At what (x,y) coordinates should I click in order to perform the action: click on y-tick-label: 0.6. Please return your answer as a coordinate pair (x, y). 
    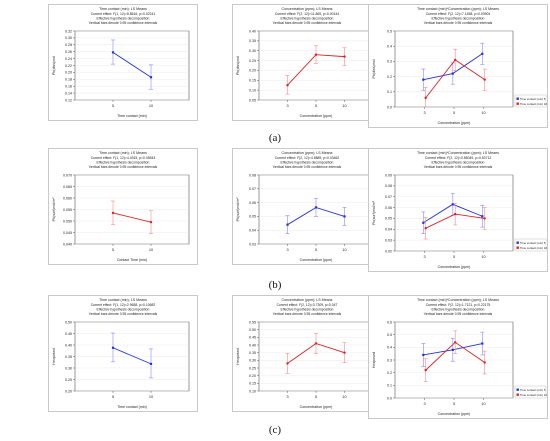
    Looking at the image, I should click on (389, 322).